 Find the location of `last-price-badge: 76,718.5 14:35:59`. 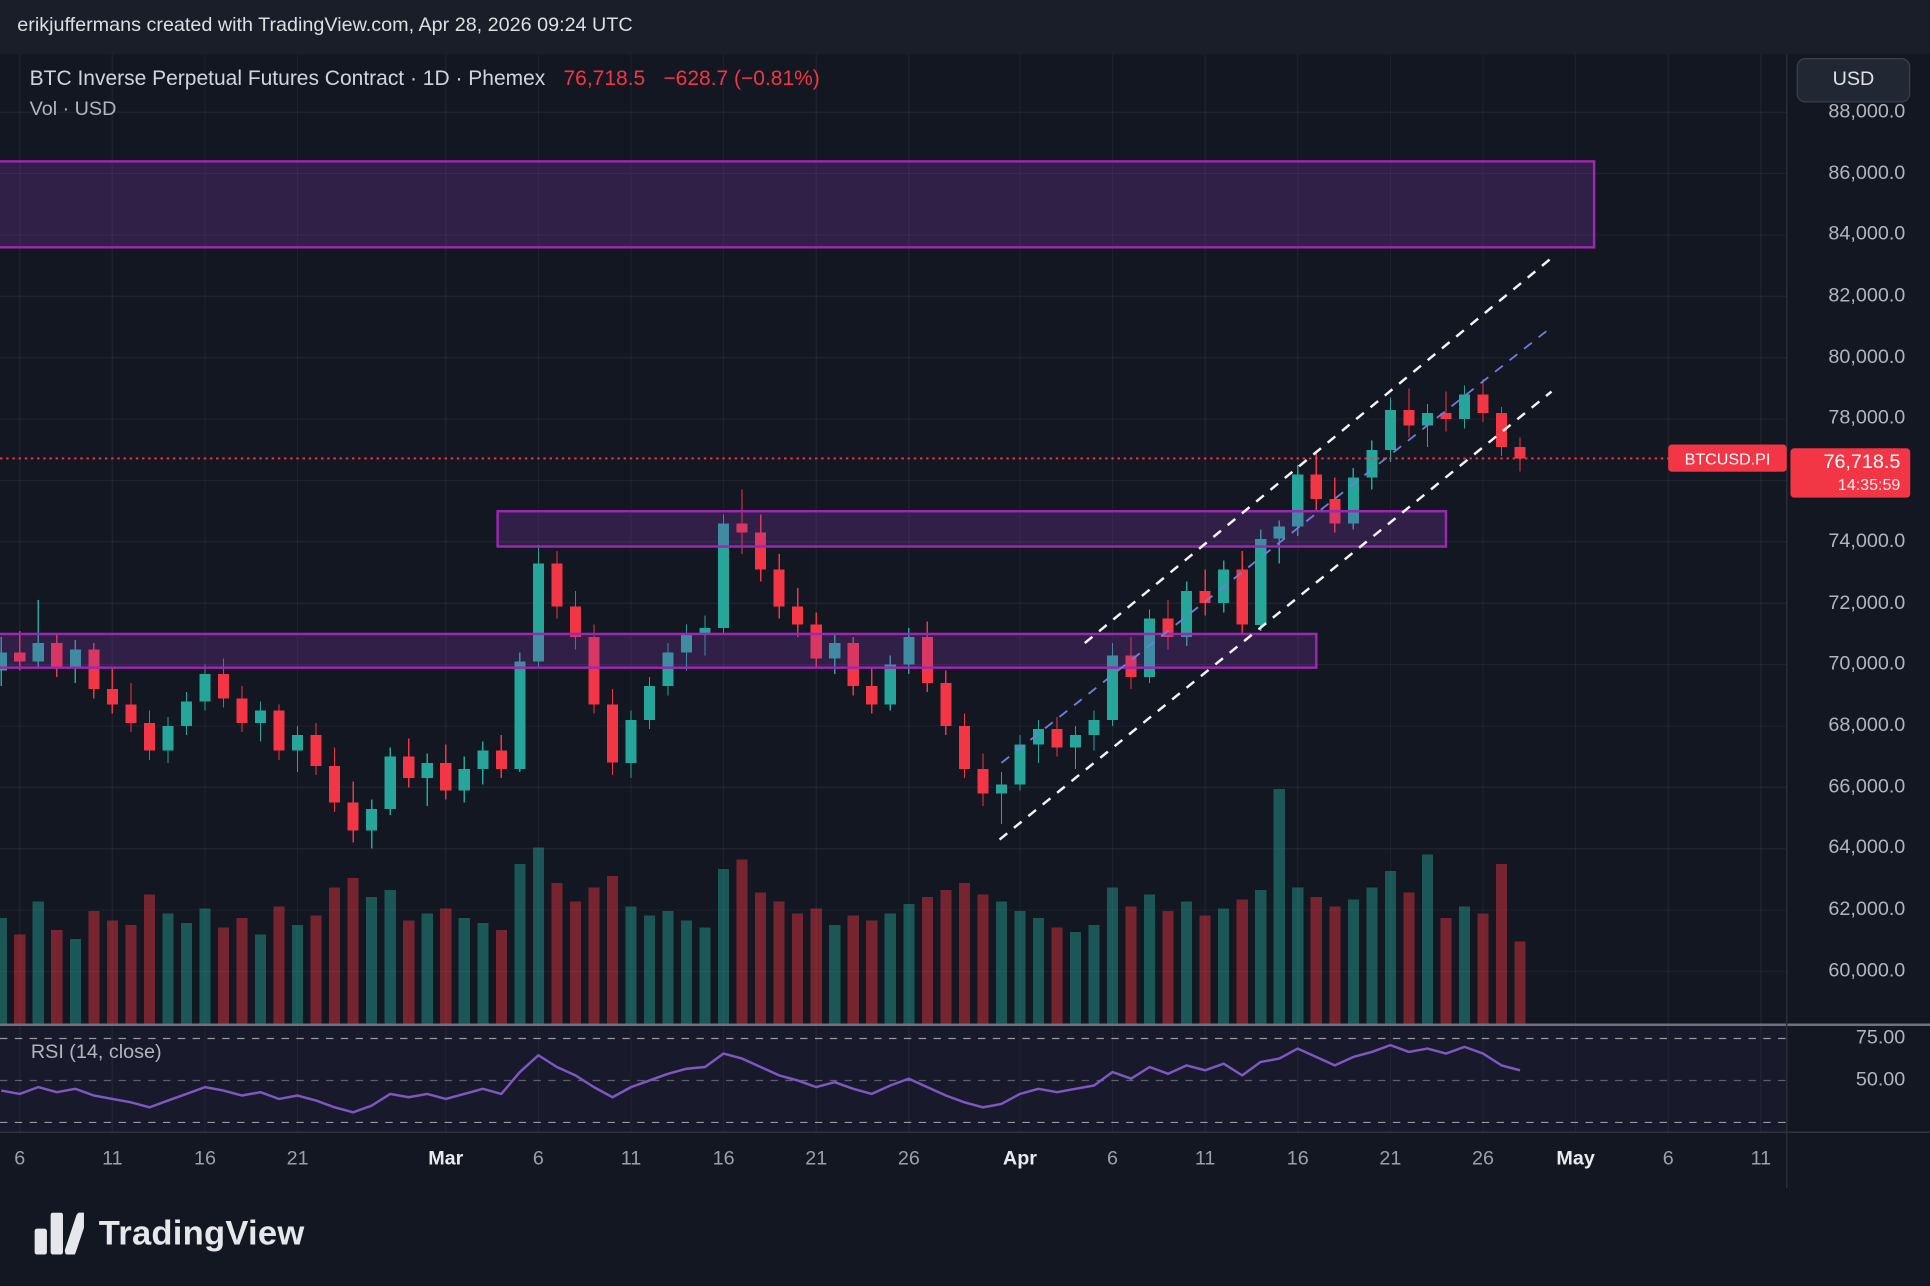

last-price-badge: 76,718.5 14:35:59 is located at coordinates (1850, 473).